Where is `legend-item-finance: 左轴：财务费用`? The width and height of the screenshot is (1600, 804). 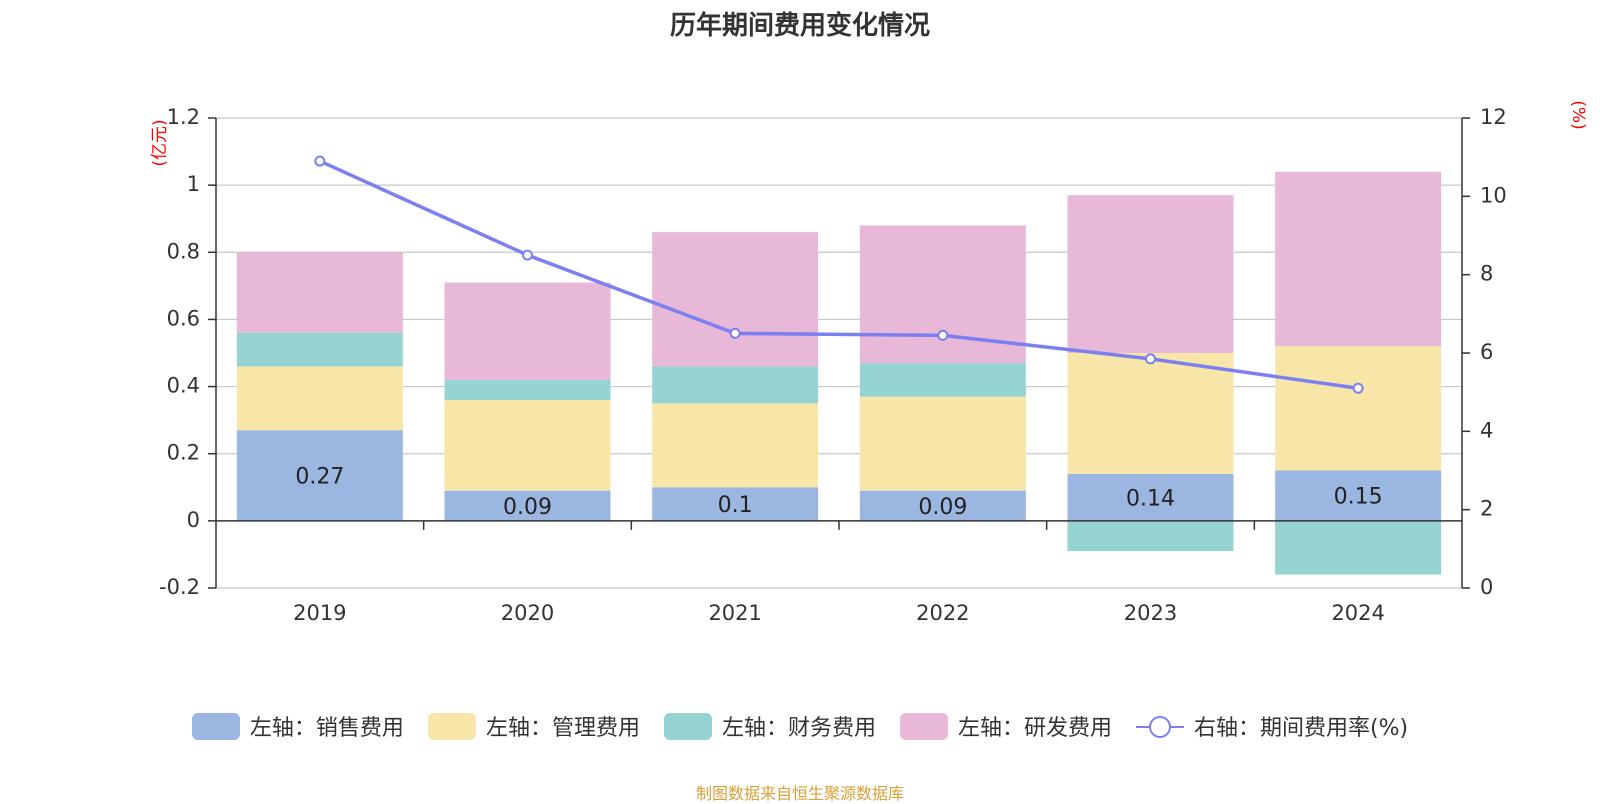
legend-item-finance: 左轴：财务费用 is located at coordinates (769, 726).